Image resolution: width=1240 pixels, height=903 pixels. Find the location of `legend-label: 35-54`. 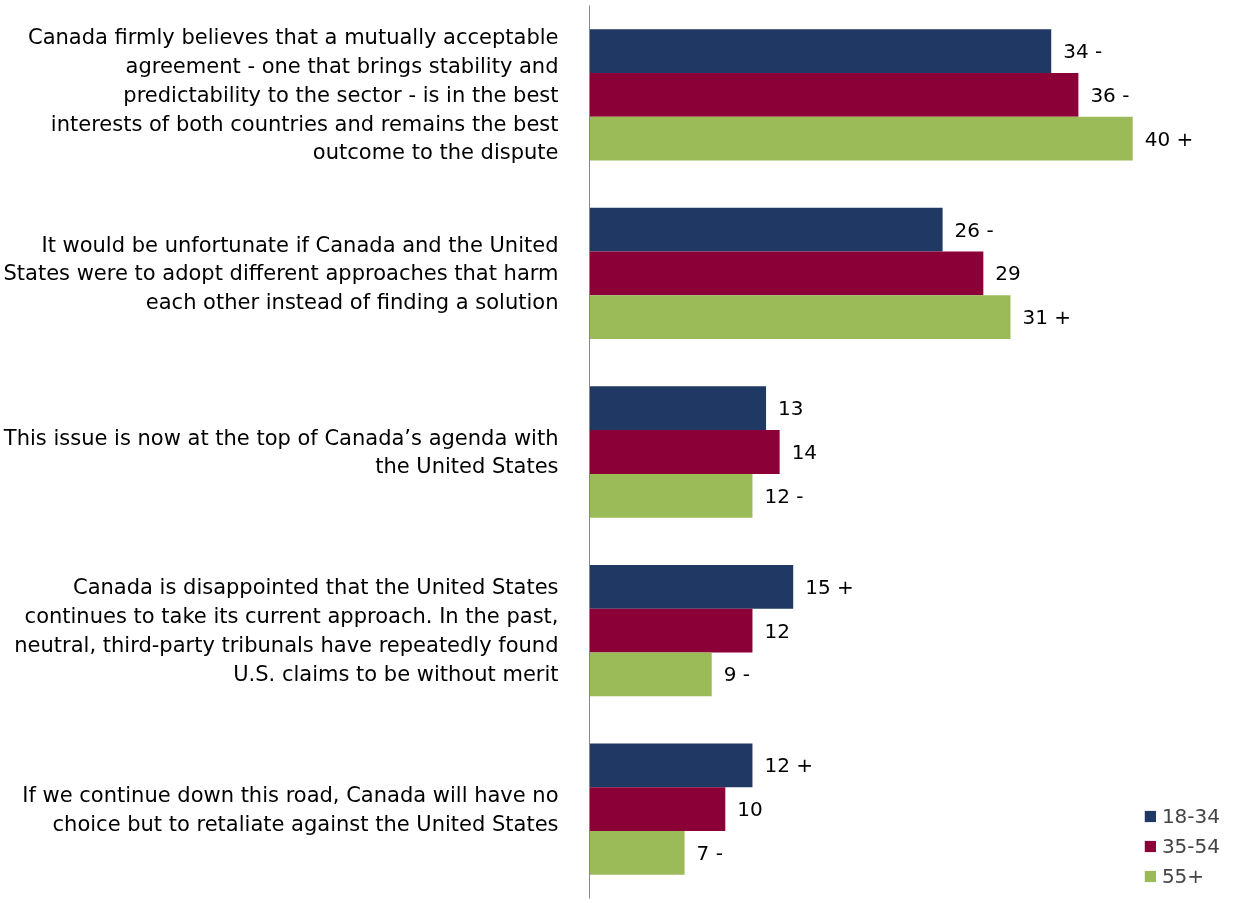

legend-label: 35-54 is located at coordinates (1190, 846).